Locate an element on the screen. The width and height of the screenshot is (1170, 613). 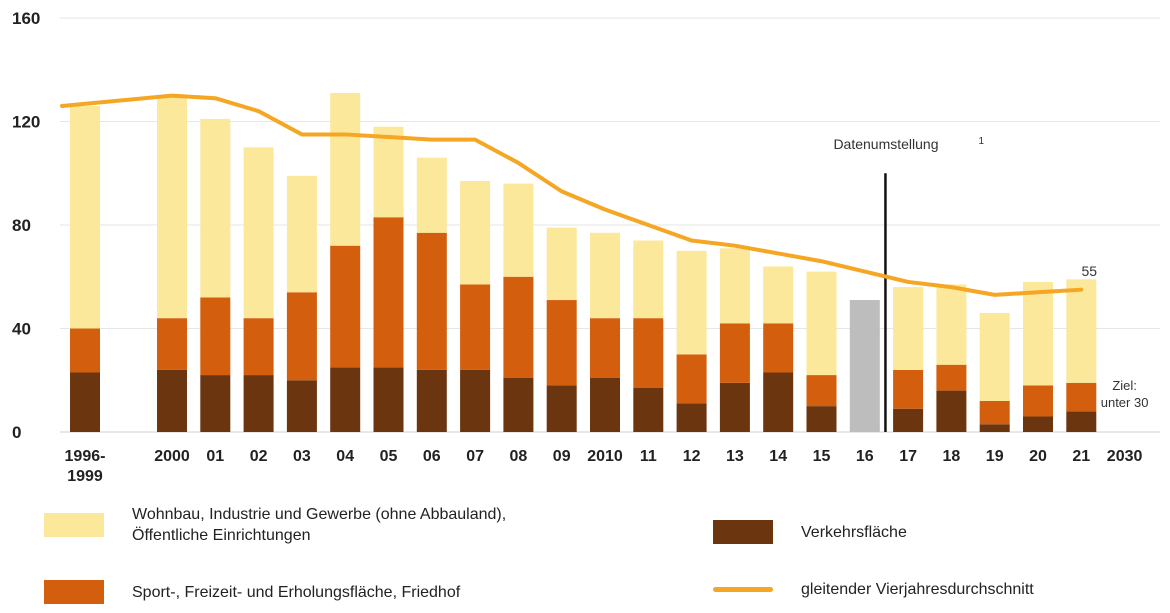
x-tick-label: 20 is located at coordinates (1038, 456).